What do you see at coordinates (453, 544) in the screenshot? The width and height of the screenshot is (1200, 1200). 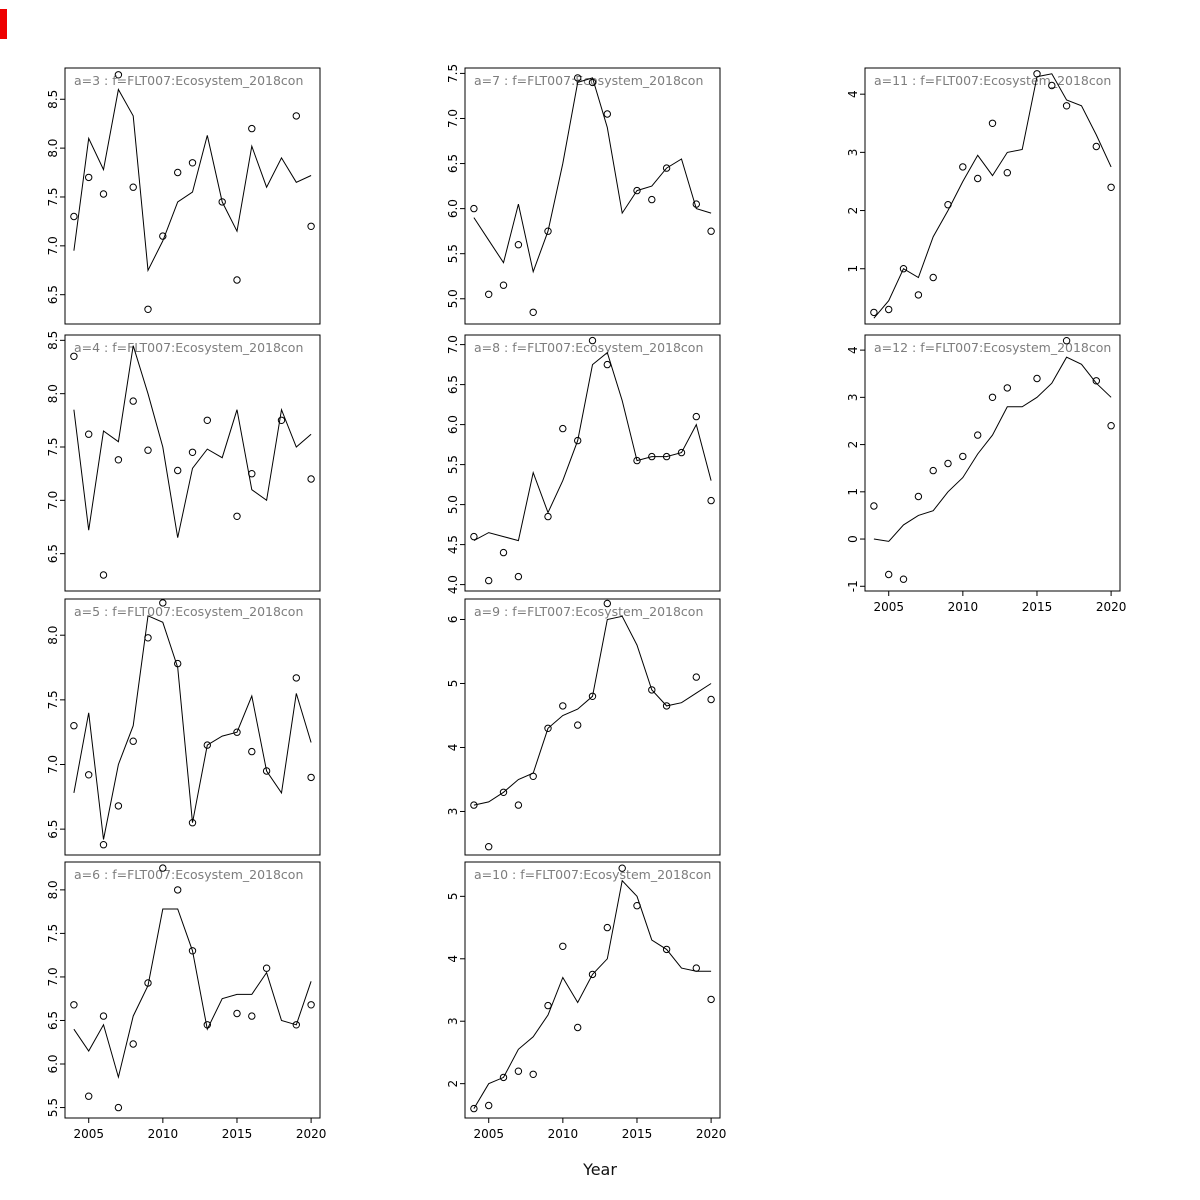 I see `y-tick-label: 4.5` at bounding box center [453, 544].